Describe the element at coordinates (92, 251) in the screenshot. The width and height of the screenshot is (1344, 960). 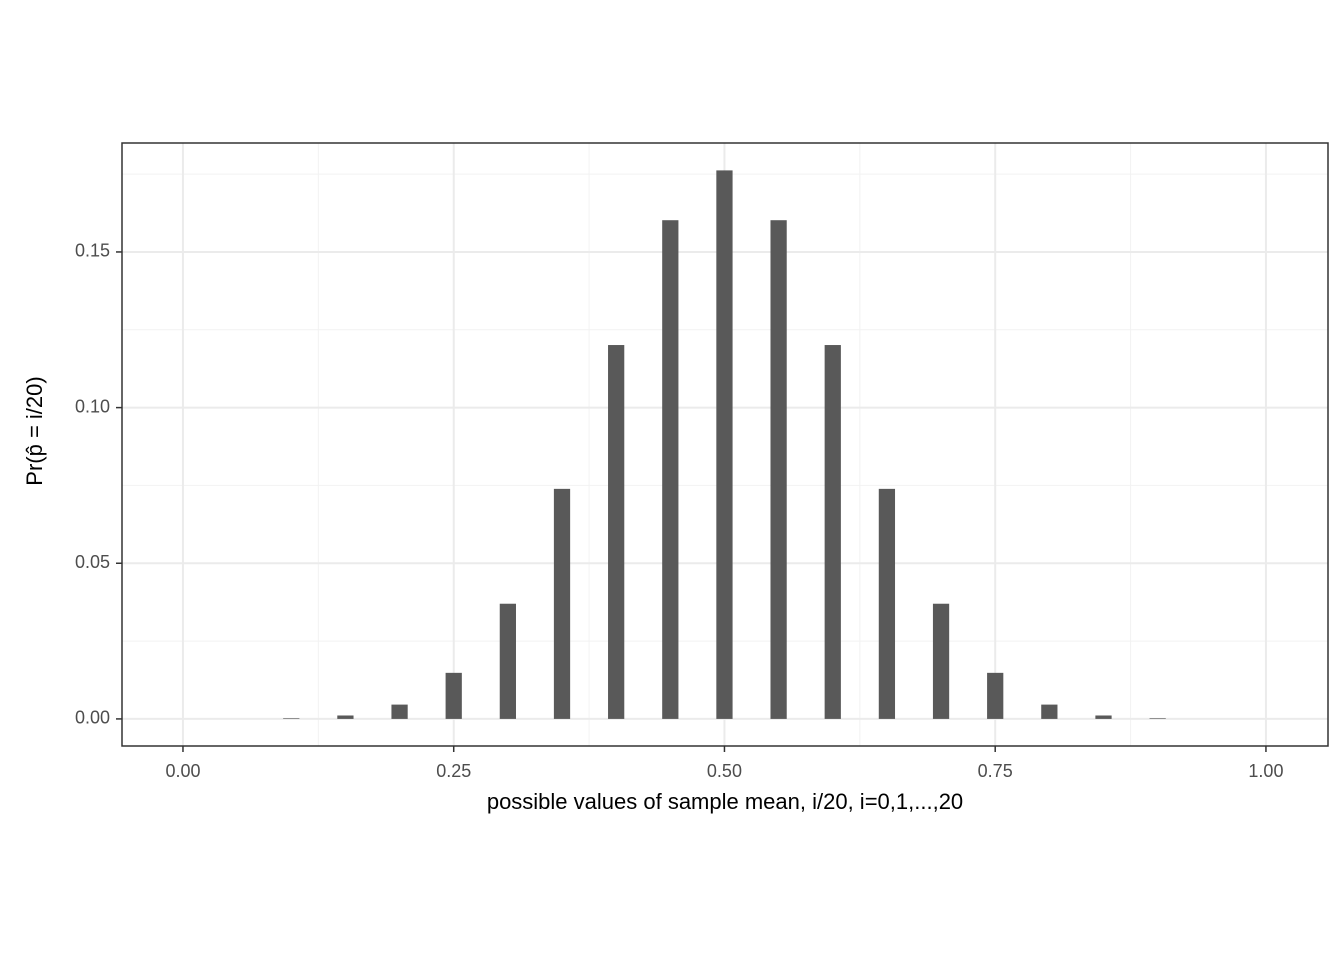
I see `y-tick-label: 0.15` at that location.